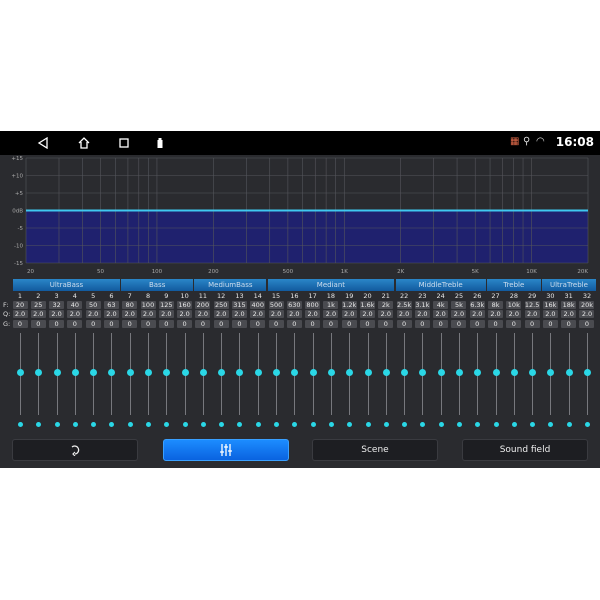 This screenshot has width=600, height=600. I want to click on scene-button: Scene, so click(375, 450).